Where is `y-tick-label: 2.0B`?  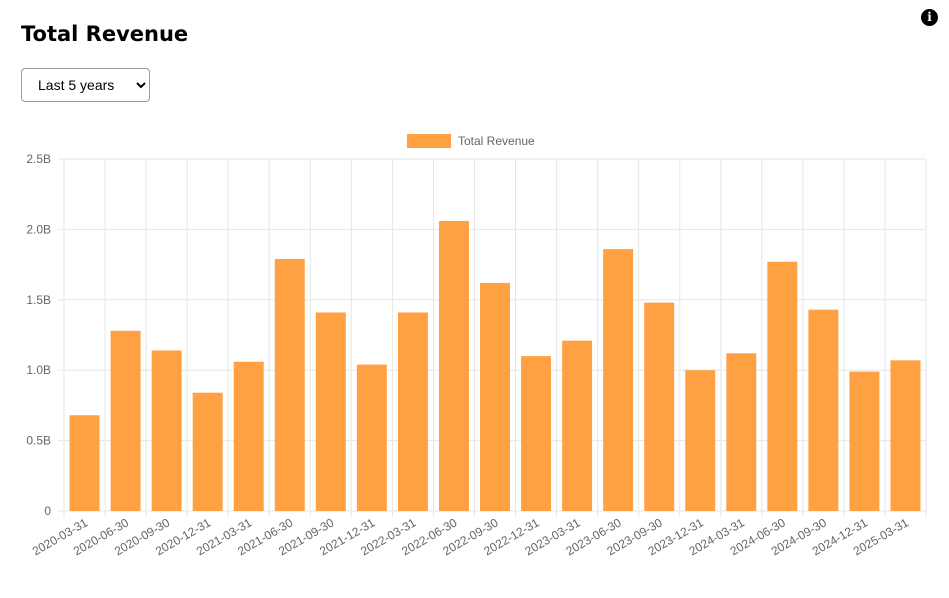 y-tick-label: 2.0B is located at coordinates (38, 229).